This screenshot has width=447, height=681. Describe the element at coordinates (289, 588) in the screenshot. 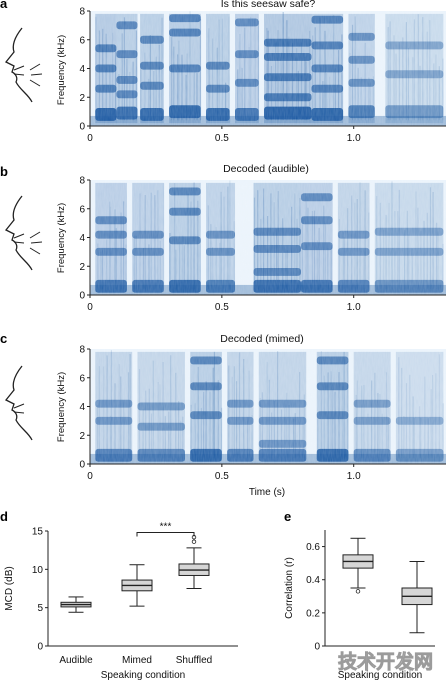

I see `box-ylabel: Correlation (r)` at that location.